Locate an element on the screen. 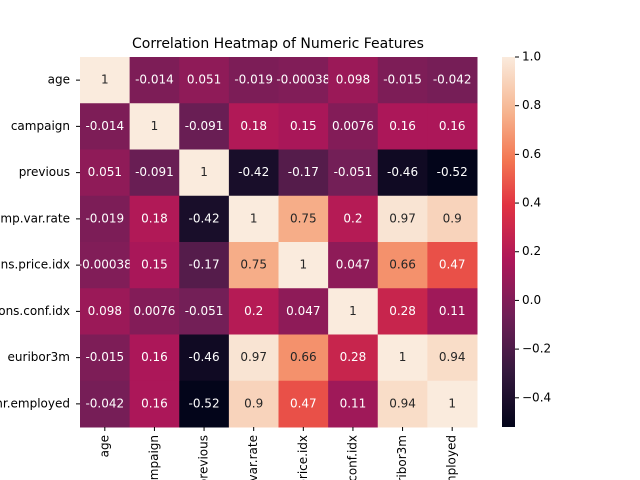 The image size is (640, 480). x-tick-label: euribor3m is located at coordinates (402, 457).